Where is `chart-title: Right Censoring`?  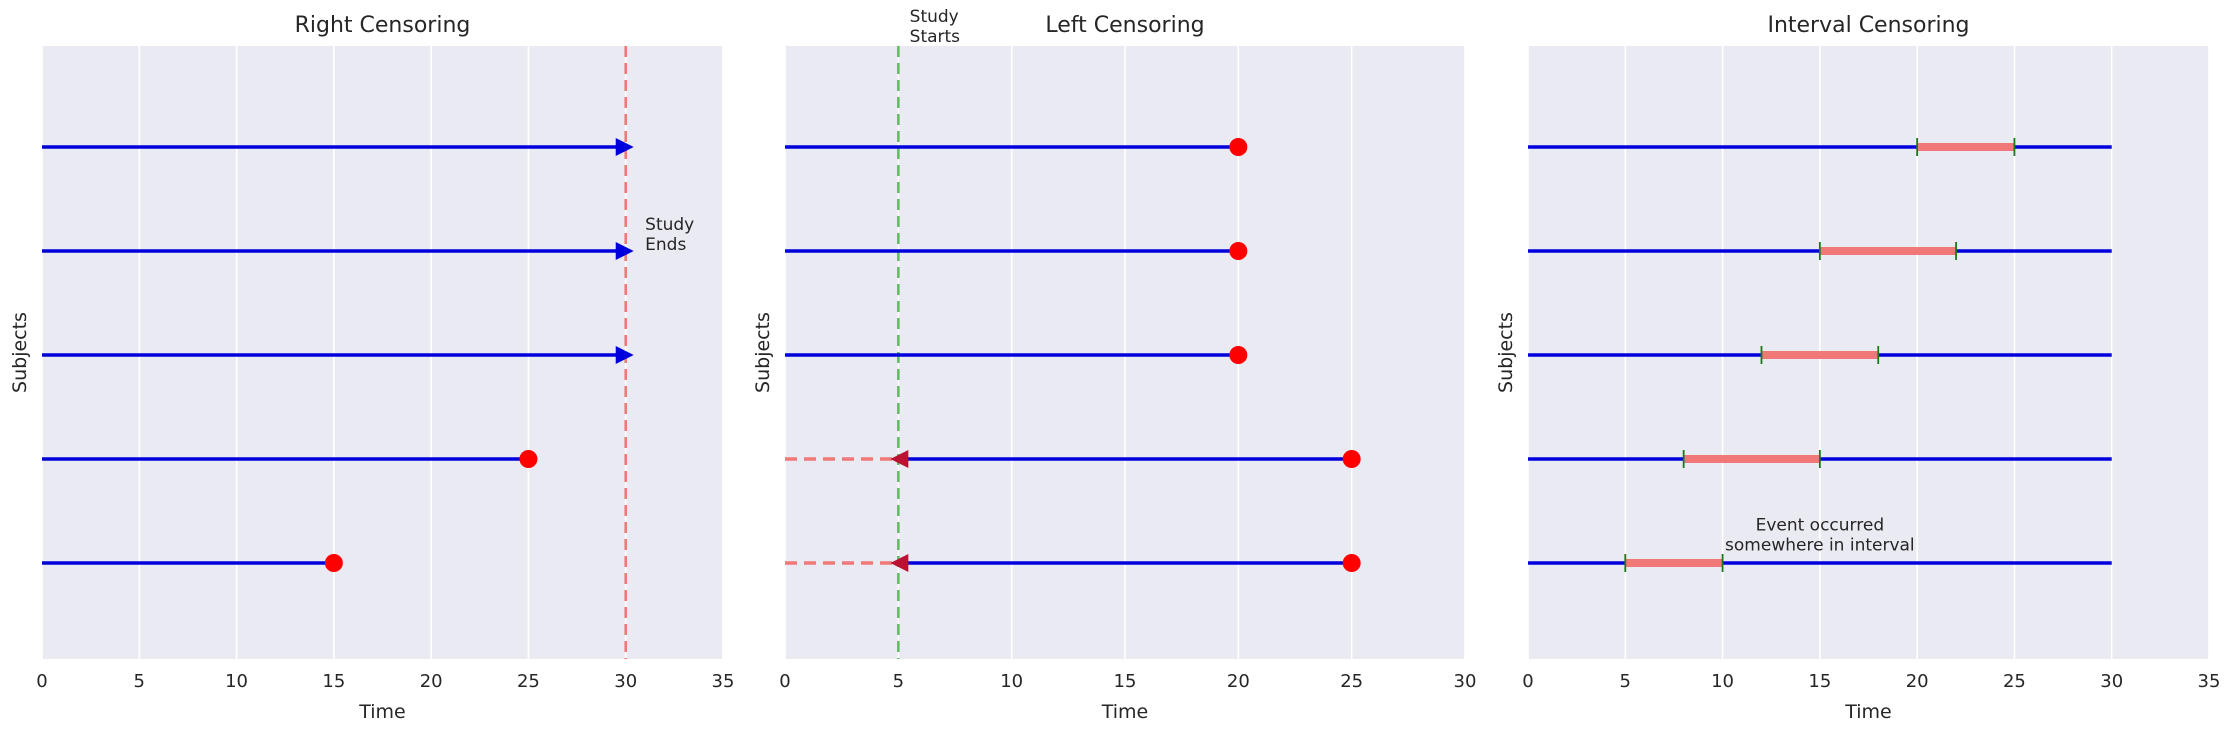 chart-title: Right Censoring is located at coordinates (383, 25).